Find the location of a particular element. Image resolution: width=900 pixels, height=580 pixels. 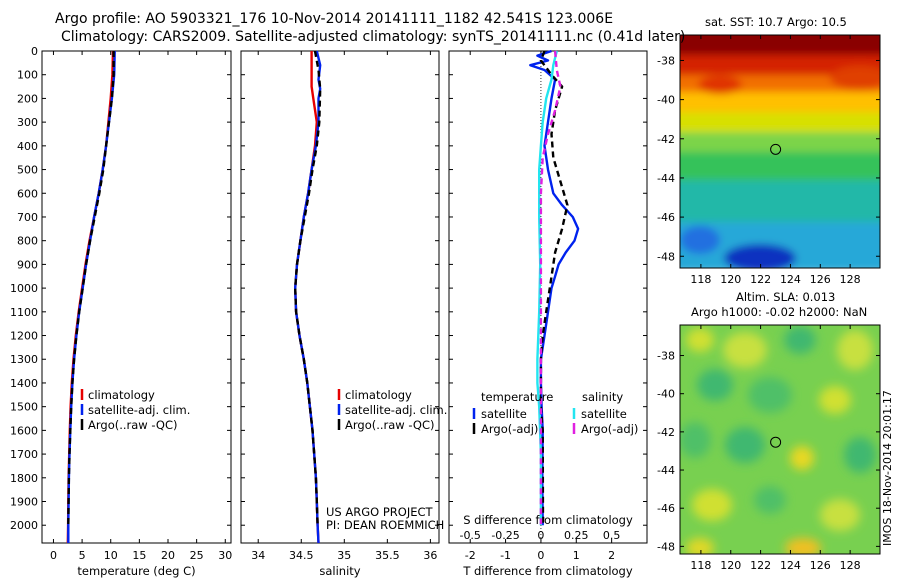

legend-title-salinity: salinity is located at coordinates (602, 397).